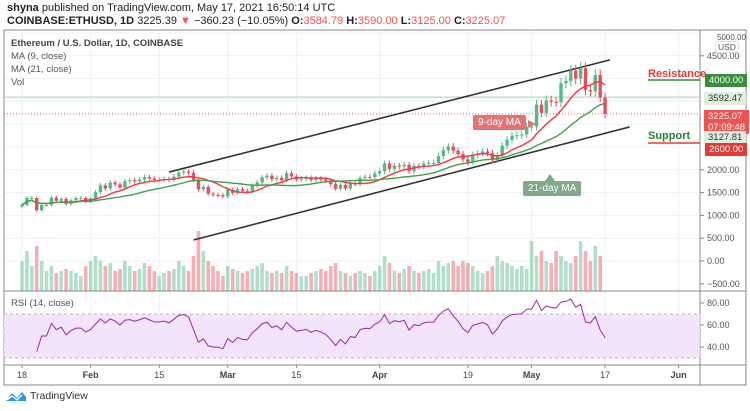 The width and height of the screenshot is (750, 411). What do you see at coordinates (16, 396) in the screenshot?
I see `tradingview-logo-icon` at bounding box center [16, 396].